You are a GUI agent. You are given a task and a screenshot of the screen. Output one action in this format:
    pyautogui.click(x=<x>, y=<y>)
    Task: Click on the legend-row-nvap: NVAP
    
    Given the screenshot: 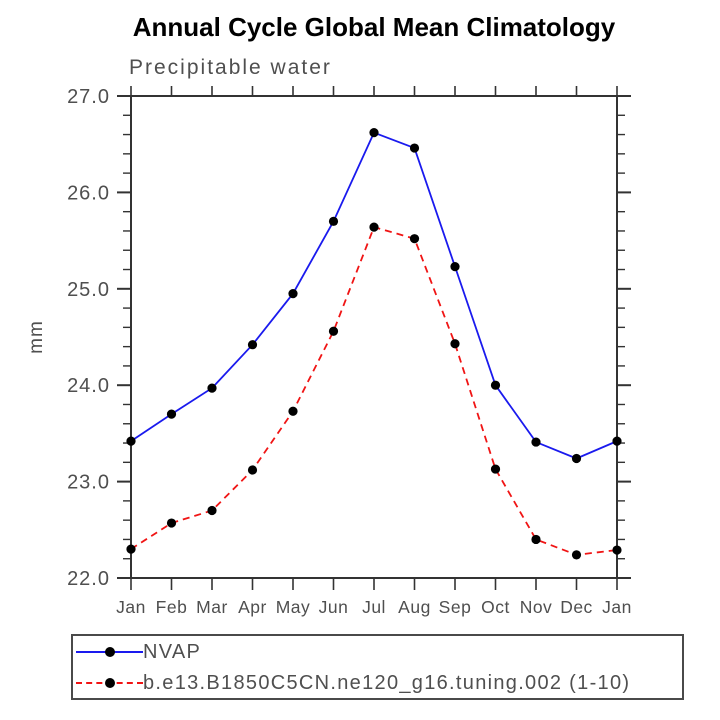 What is the action you would take?
    pyautogui.click(x=379, y=651)
    